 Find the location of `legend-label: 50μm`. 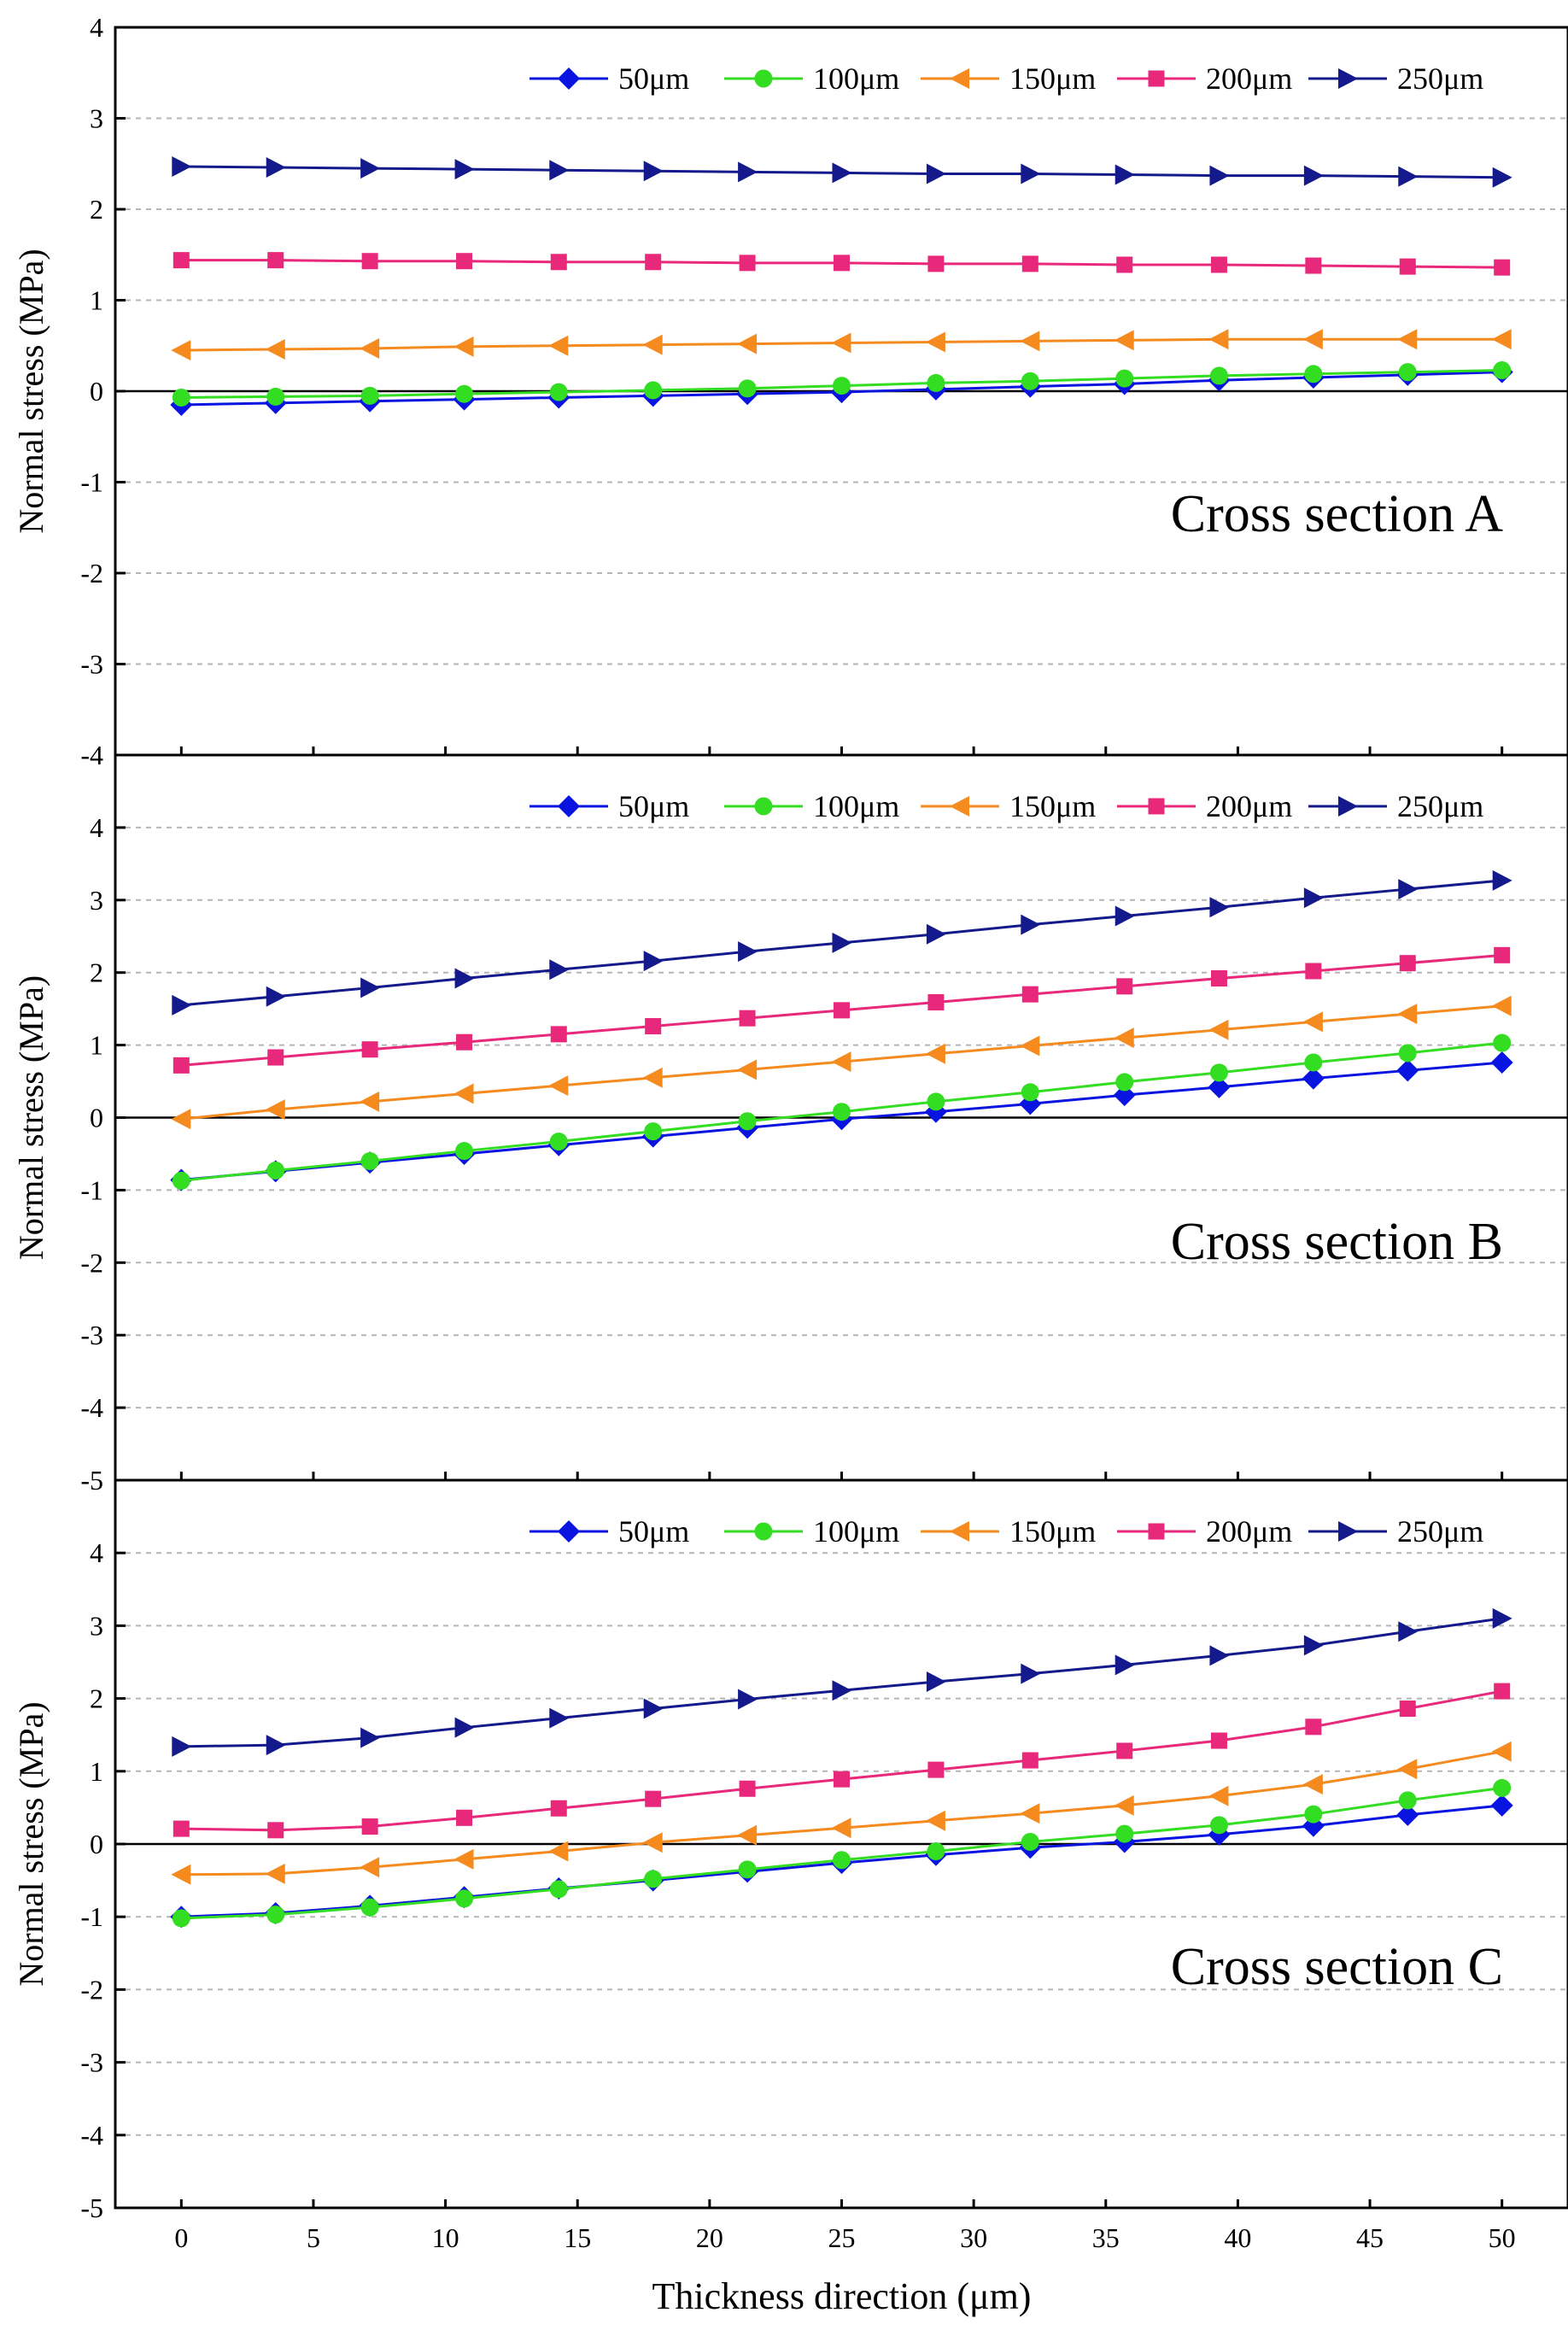

legend-label: 50μm is located at coordinates (653, 79).